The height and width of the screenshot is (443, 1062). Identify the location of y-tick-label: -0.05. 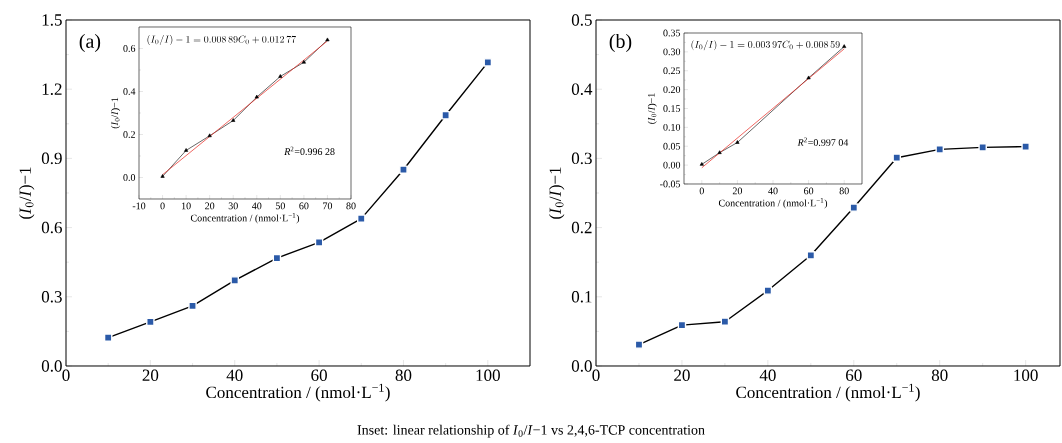
(670, 184).